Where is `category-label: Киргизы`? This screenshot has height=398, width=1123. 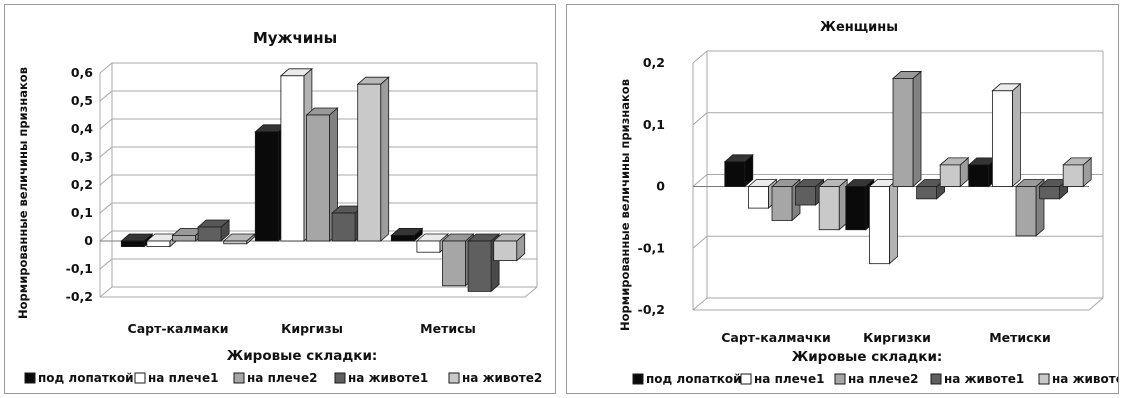
category-label: Киргизы is located at coordinates (312, 328).